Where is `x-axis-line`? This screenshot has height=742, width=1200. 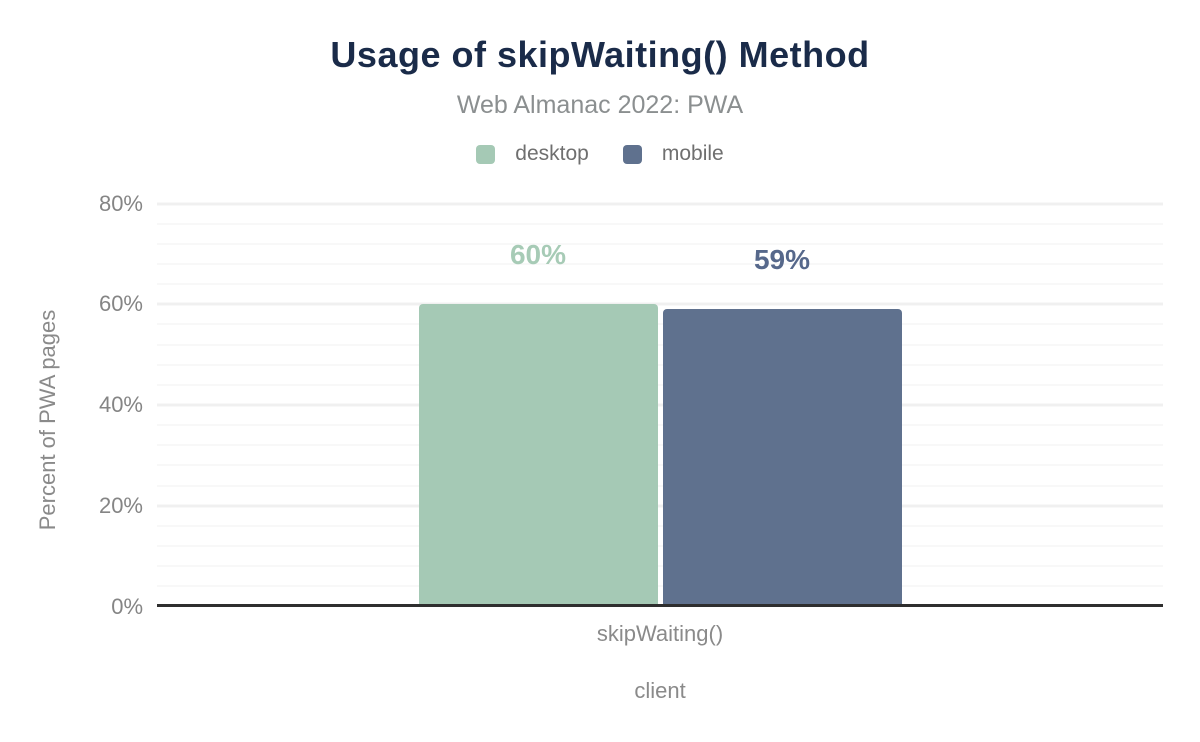
x-axis-line is located at coordinates (660, 605).